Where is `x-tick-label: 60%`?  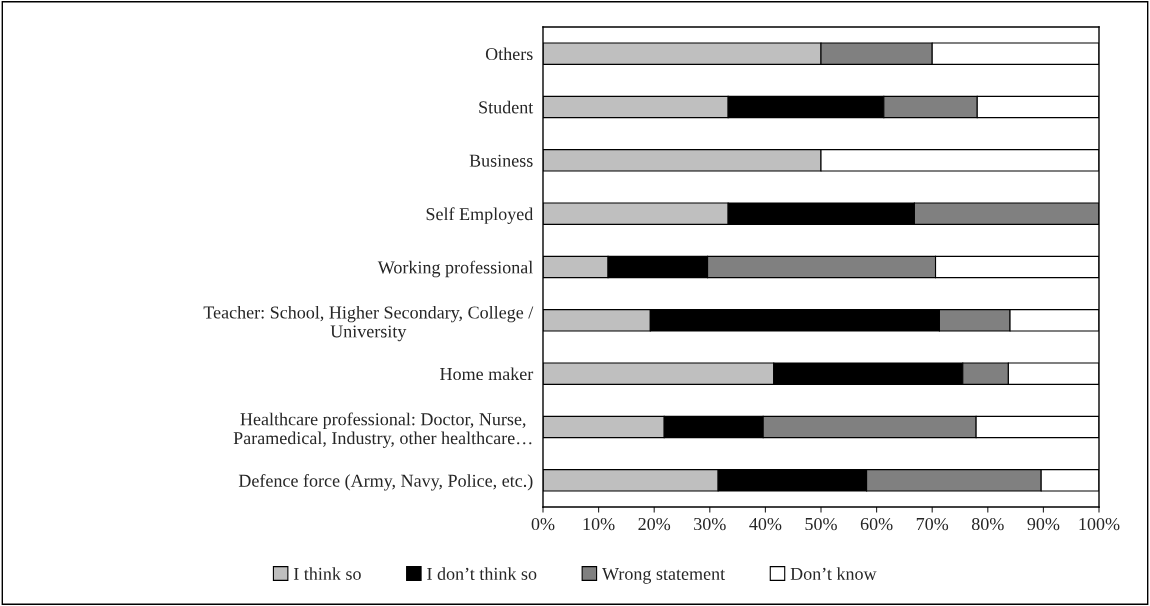 x-tick-label: 60% is located at coordinates (876, 524).